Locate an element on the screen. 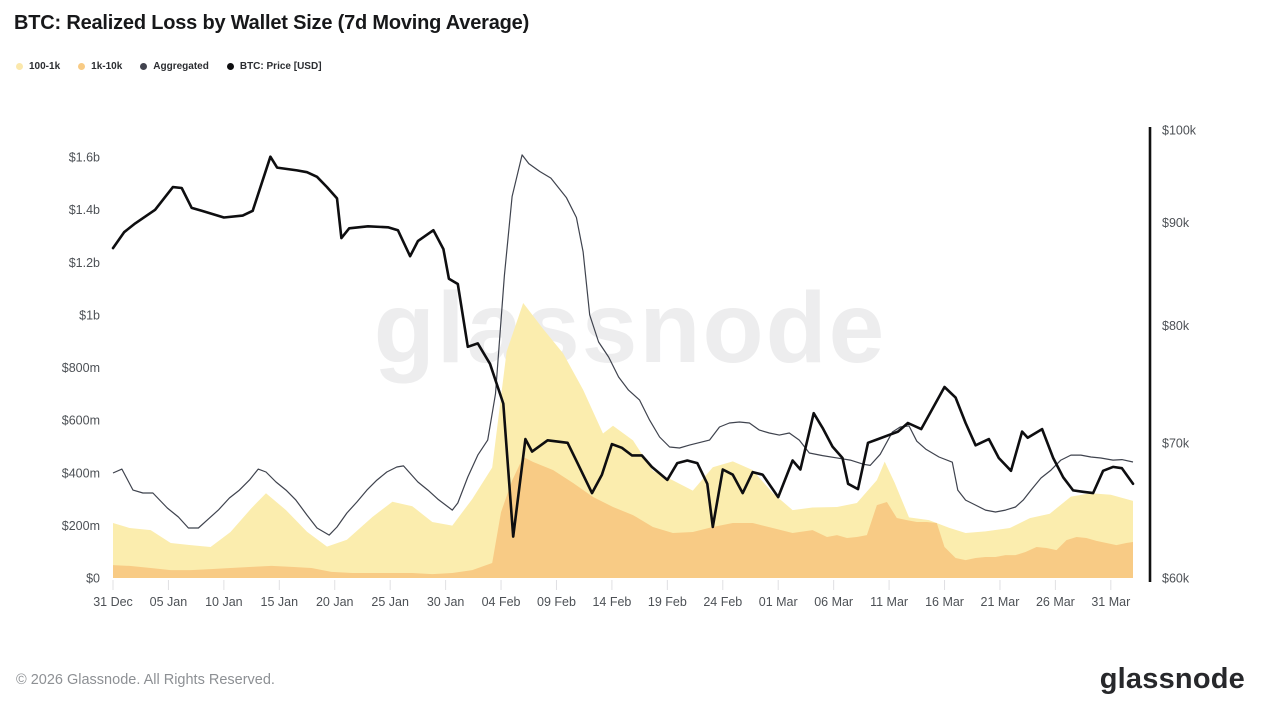  area-1k-10k is located at coordinates (623, 517).